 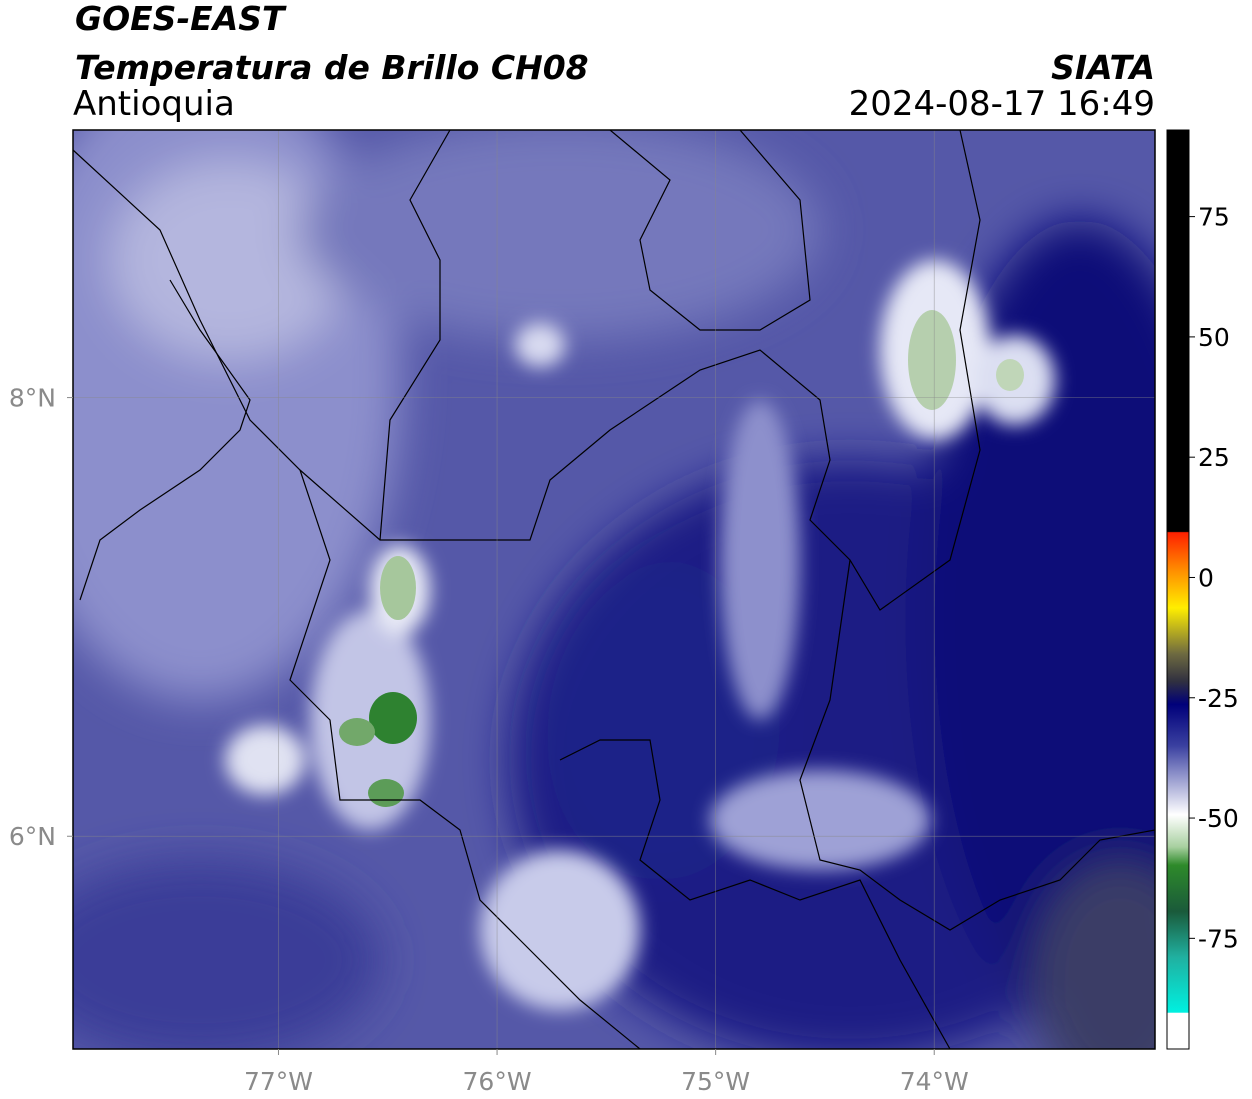 What do you see at coordinates (1218, 938) in the screenshot?
I see `colorbar-tick-label: -75` at bounding box center [1218, 938].